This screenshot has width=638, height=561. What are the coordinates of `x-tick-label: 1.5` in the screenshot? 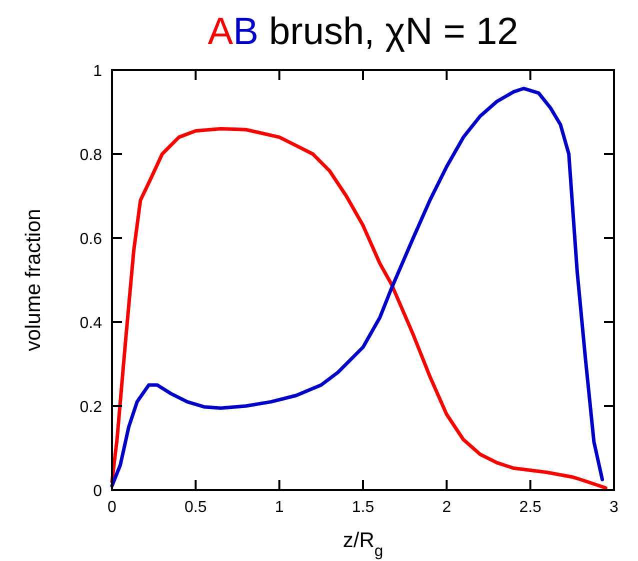 It's located at (363, 507).